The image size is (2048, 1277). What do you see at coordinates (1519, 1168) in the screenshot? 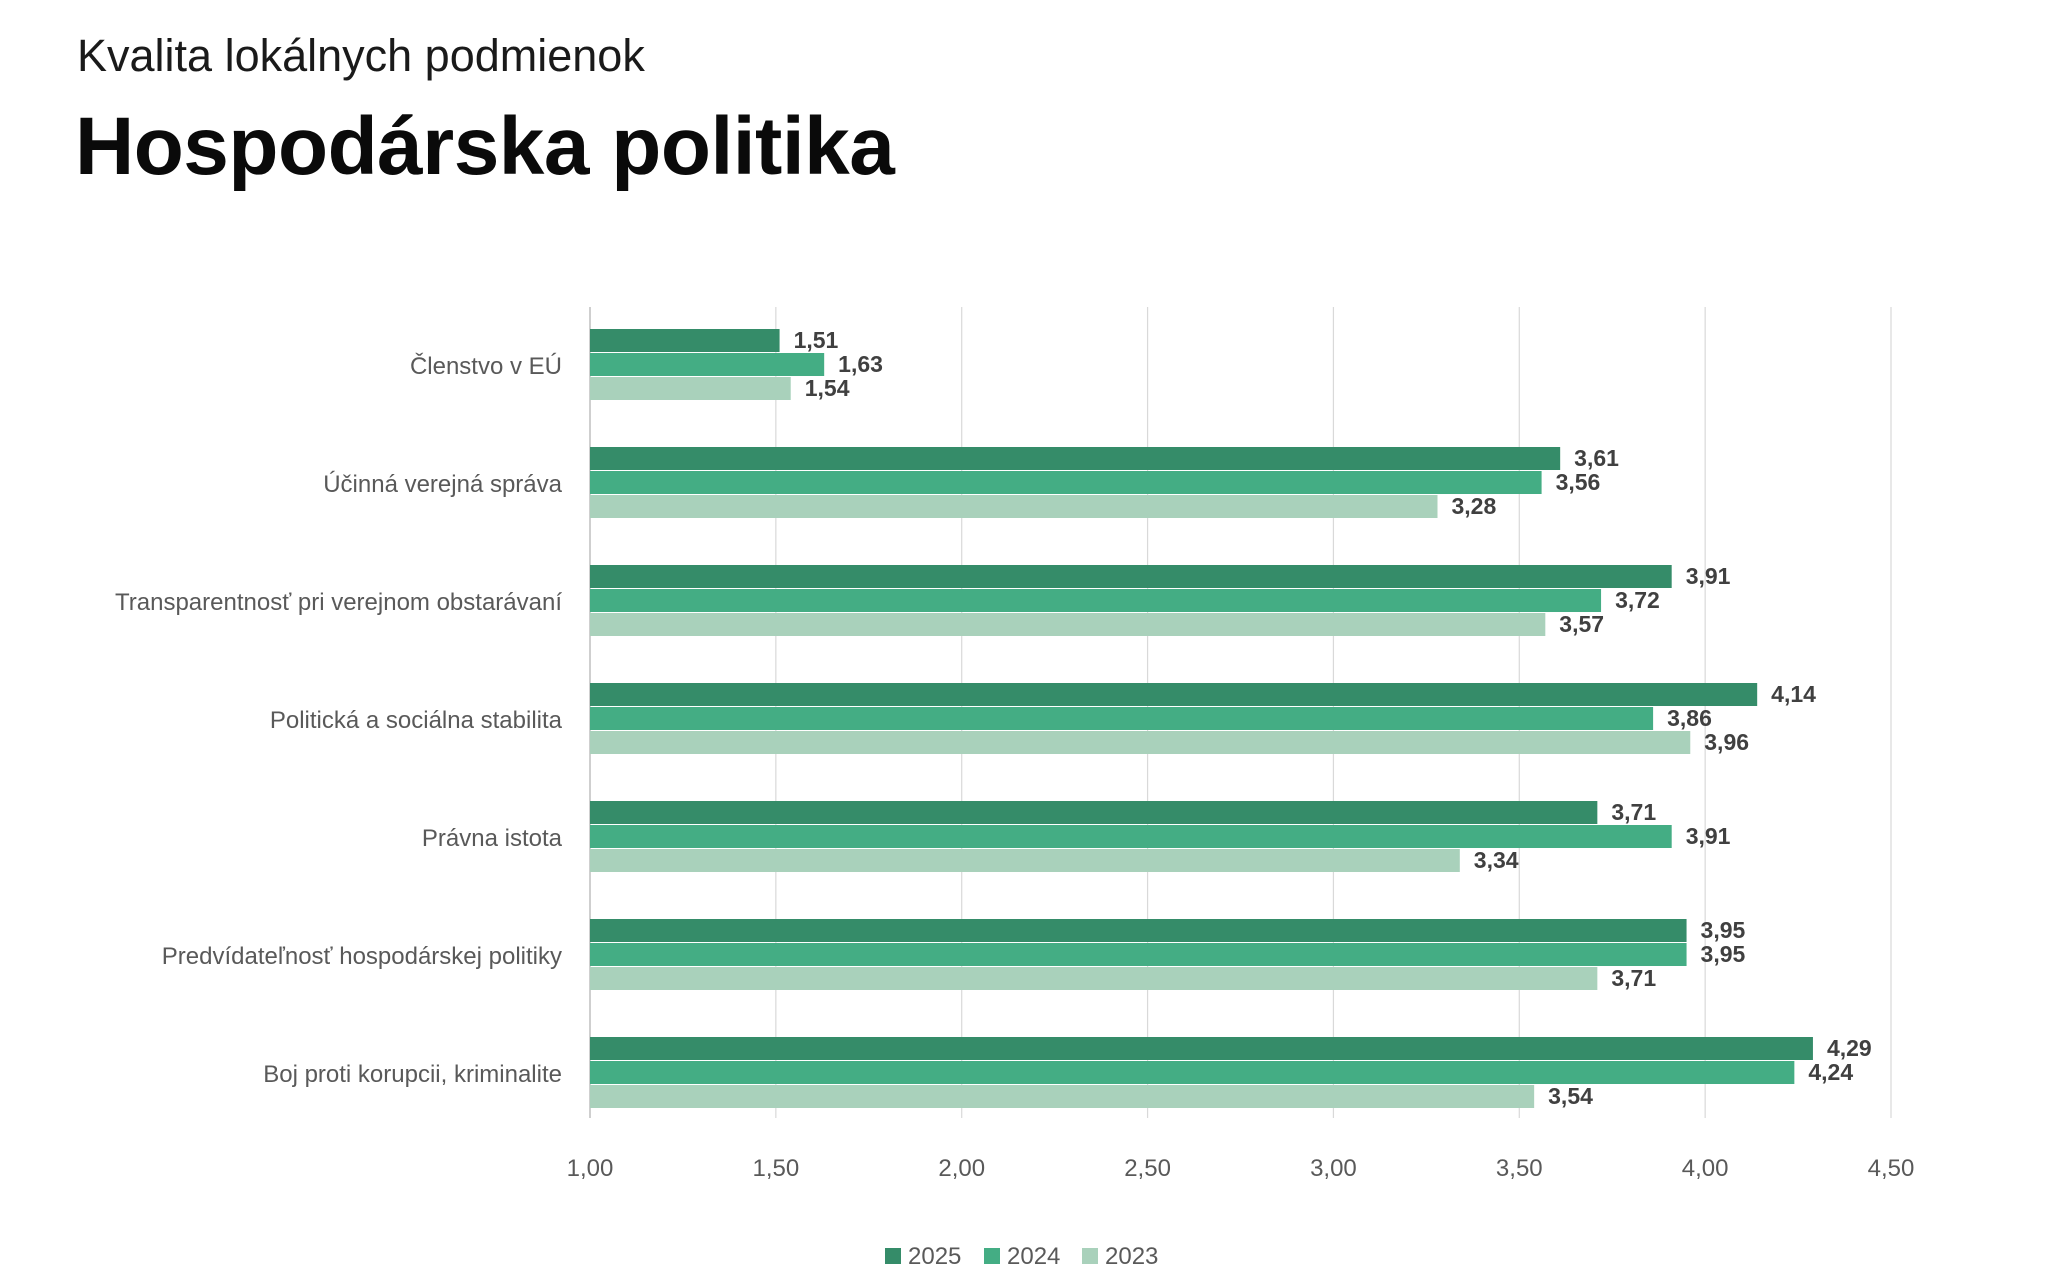
I see `x-tick-label: 3,50` at bounding box center [1519, 1168].